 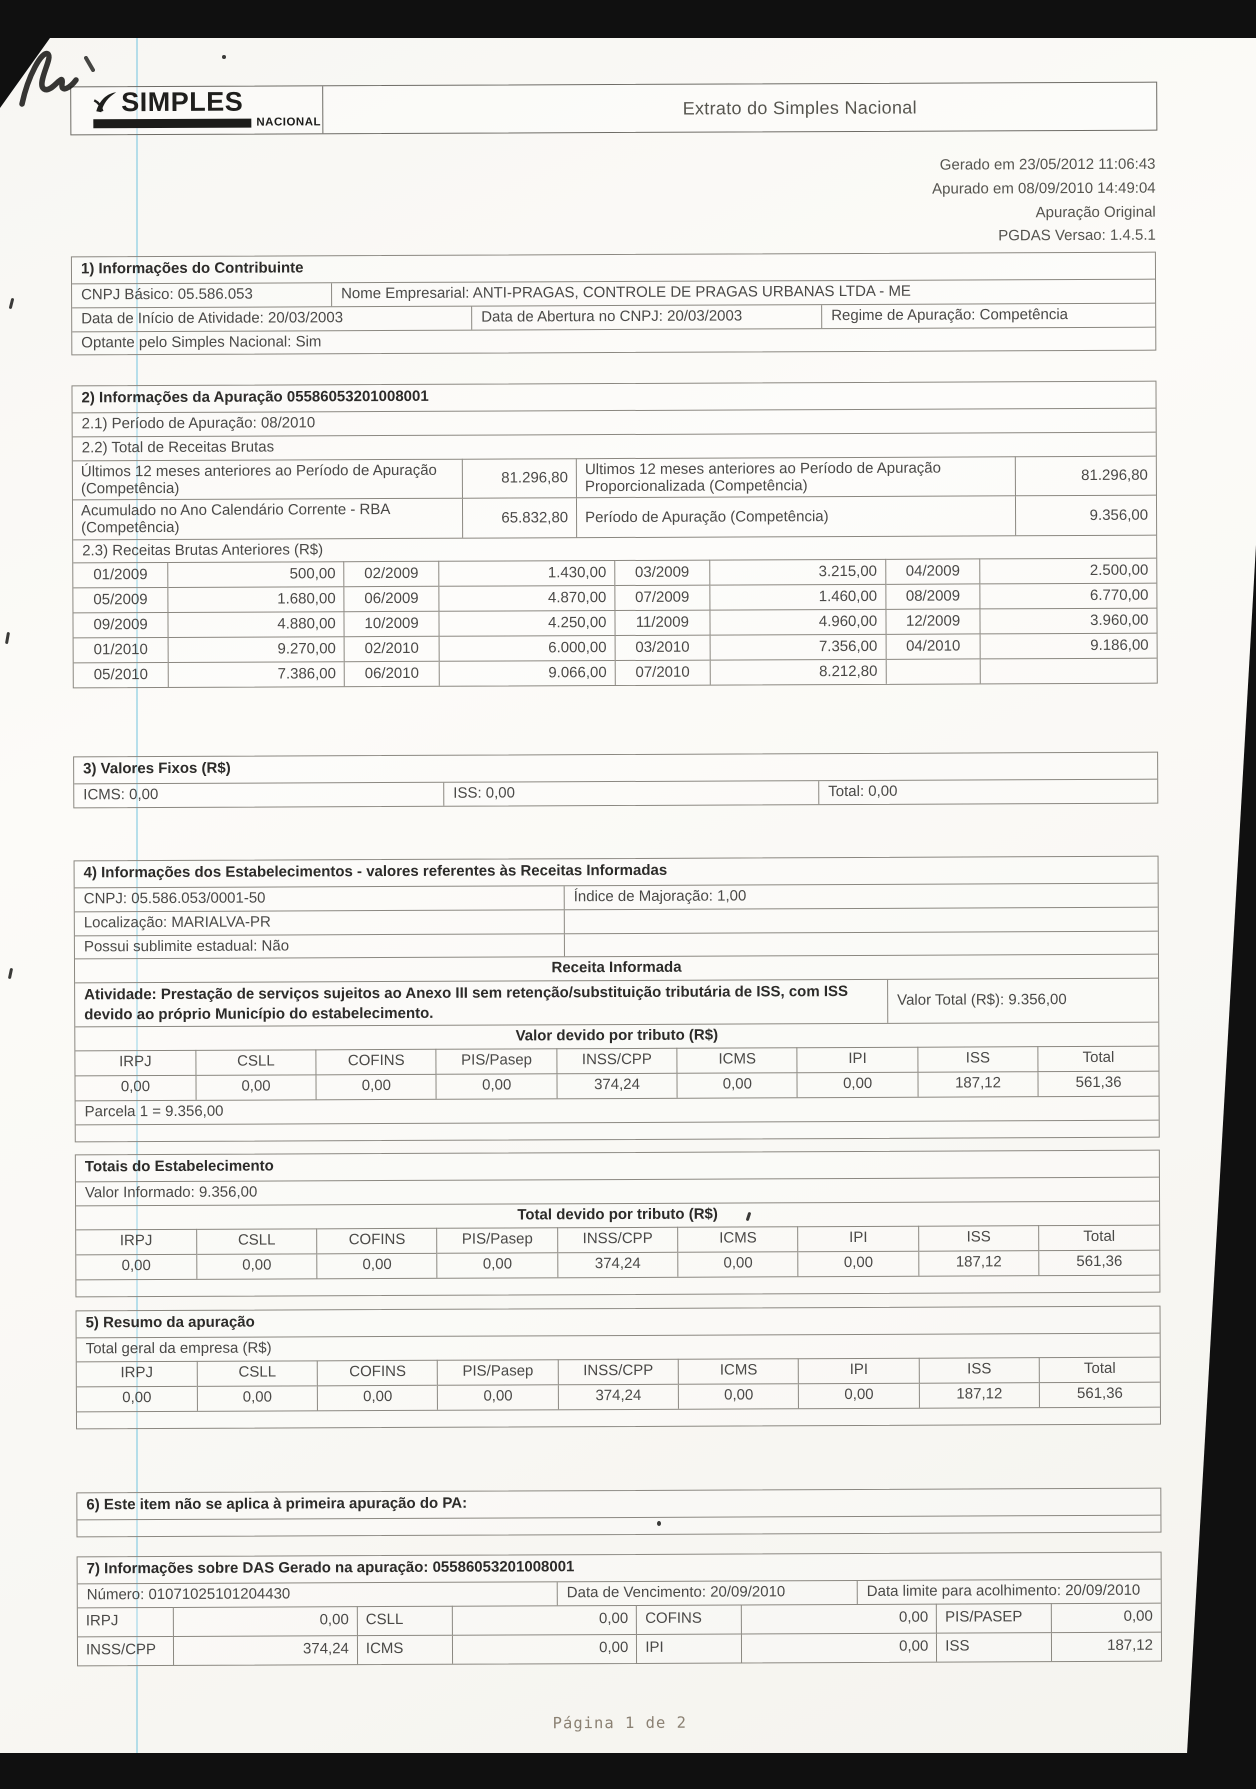 I want to click on logo-text-simples: SIMPLES, so click(x=182, y=102).